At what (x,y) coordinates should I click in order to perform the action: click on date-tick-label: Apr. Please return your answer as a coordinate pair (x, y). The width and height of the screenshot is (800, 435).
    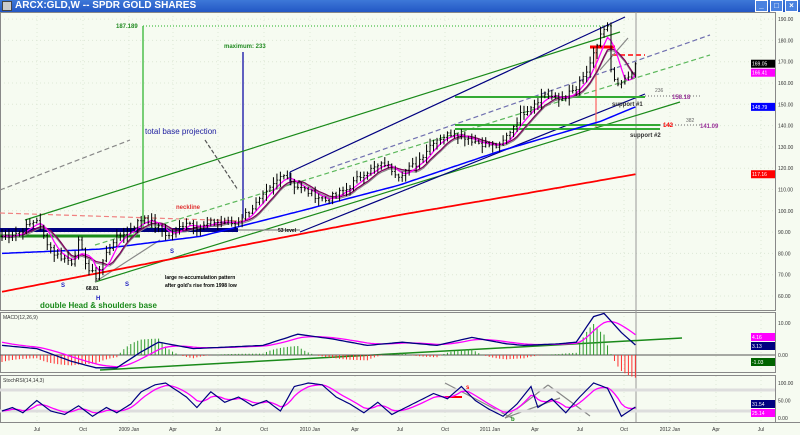
    Looking at the image, I should click on (716, 430).